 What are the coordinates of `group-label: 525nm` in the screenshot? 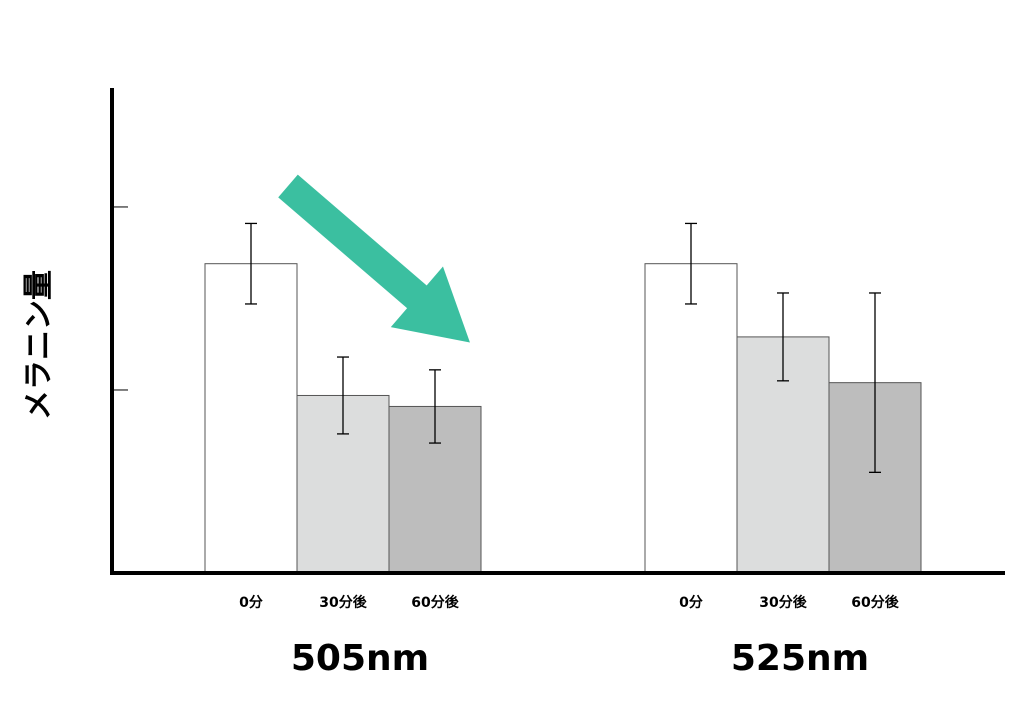 It's located at (800, 658).